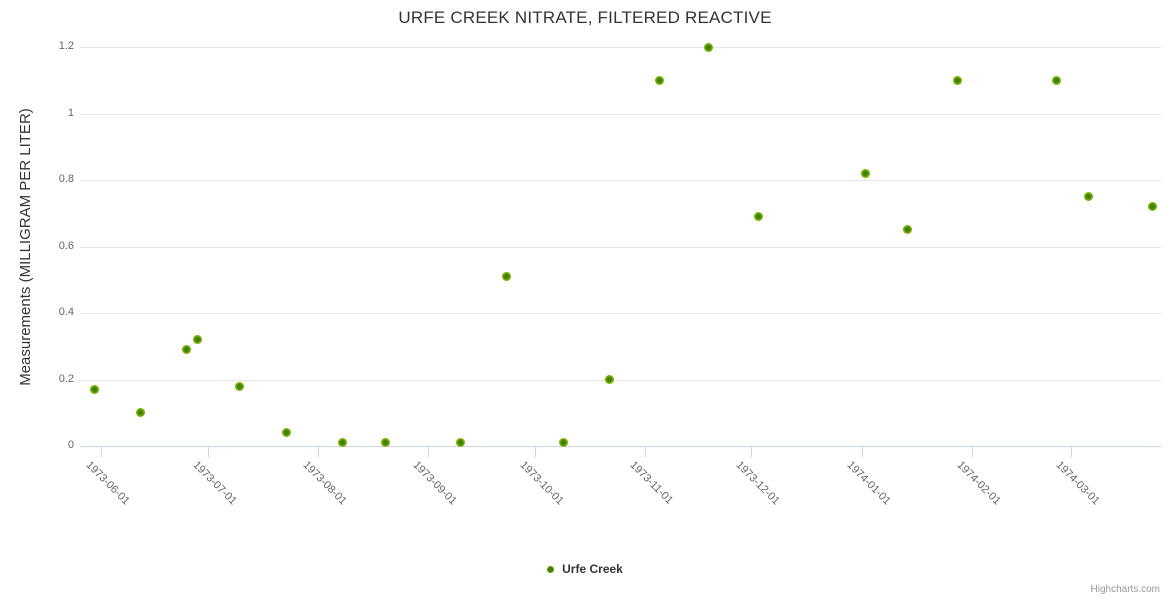 The image size is (1170, 600). What do you see at coordinates (1077, 483) in the screenshot?
I see `x-axis-tick-label: 1974-03-01` at bounding box center [1077, 483].